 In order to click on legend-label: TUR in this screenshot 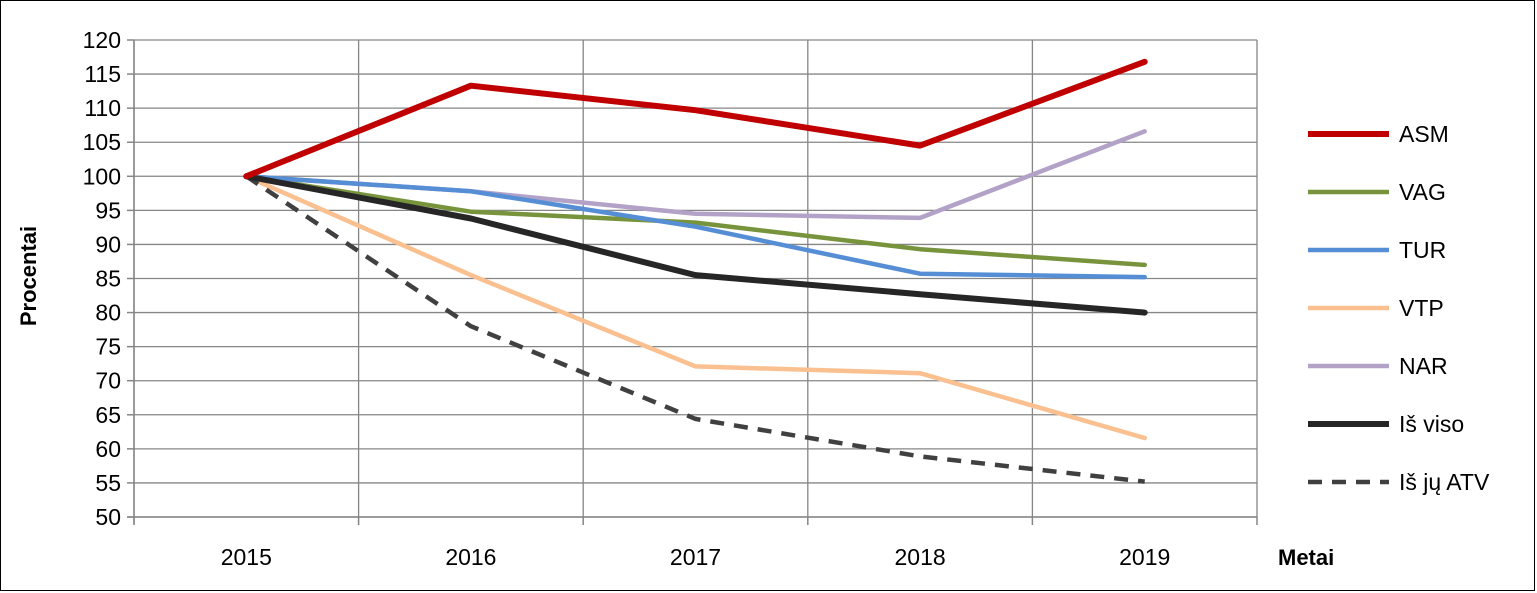, I will do `click(1422, 250)`.